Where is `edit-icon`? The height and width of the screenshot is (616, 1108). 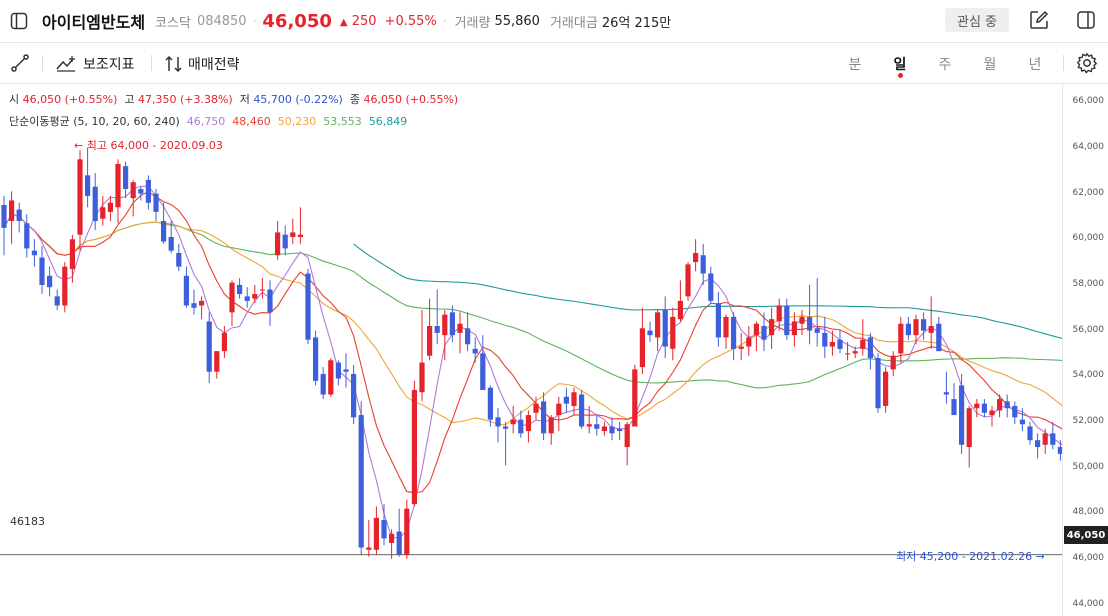 edit-icon is located at coordinates (1039, 20).